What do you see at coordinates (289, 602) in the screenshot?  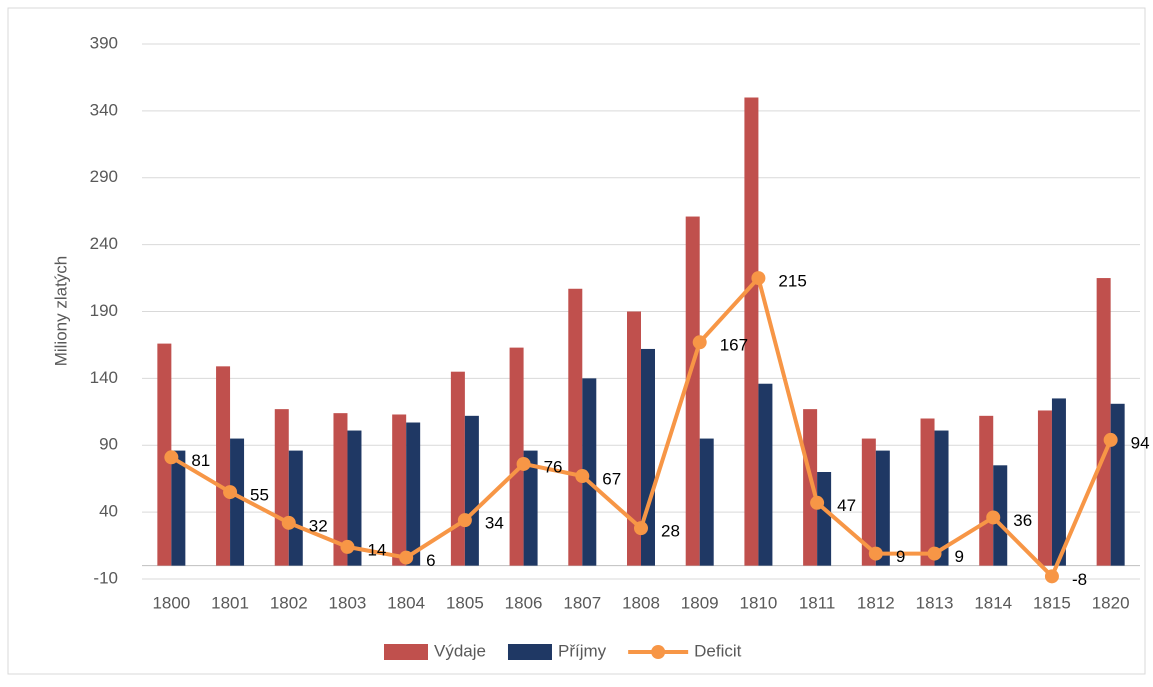 I see `x-tick-label: 1802` at bounding box center [289, 602].